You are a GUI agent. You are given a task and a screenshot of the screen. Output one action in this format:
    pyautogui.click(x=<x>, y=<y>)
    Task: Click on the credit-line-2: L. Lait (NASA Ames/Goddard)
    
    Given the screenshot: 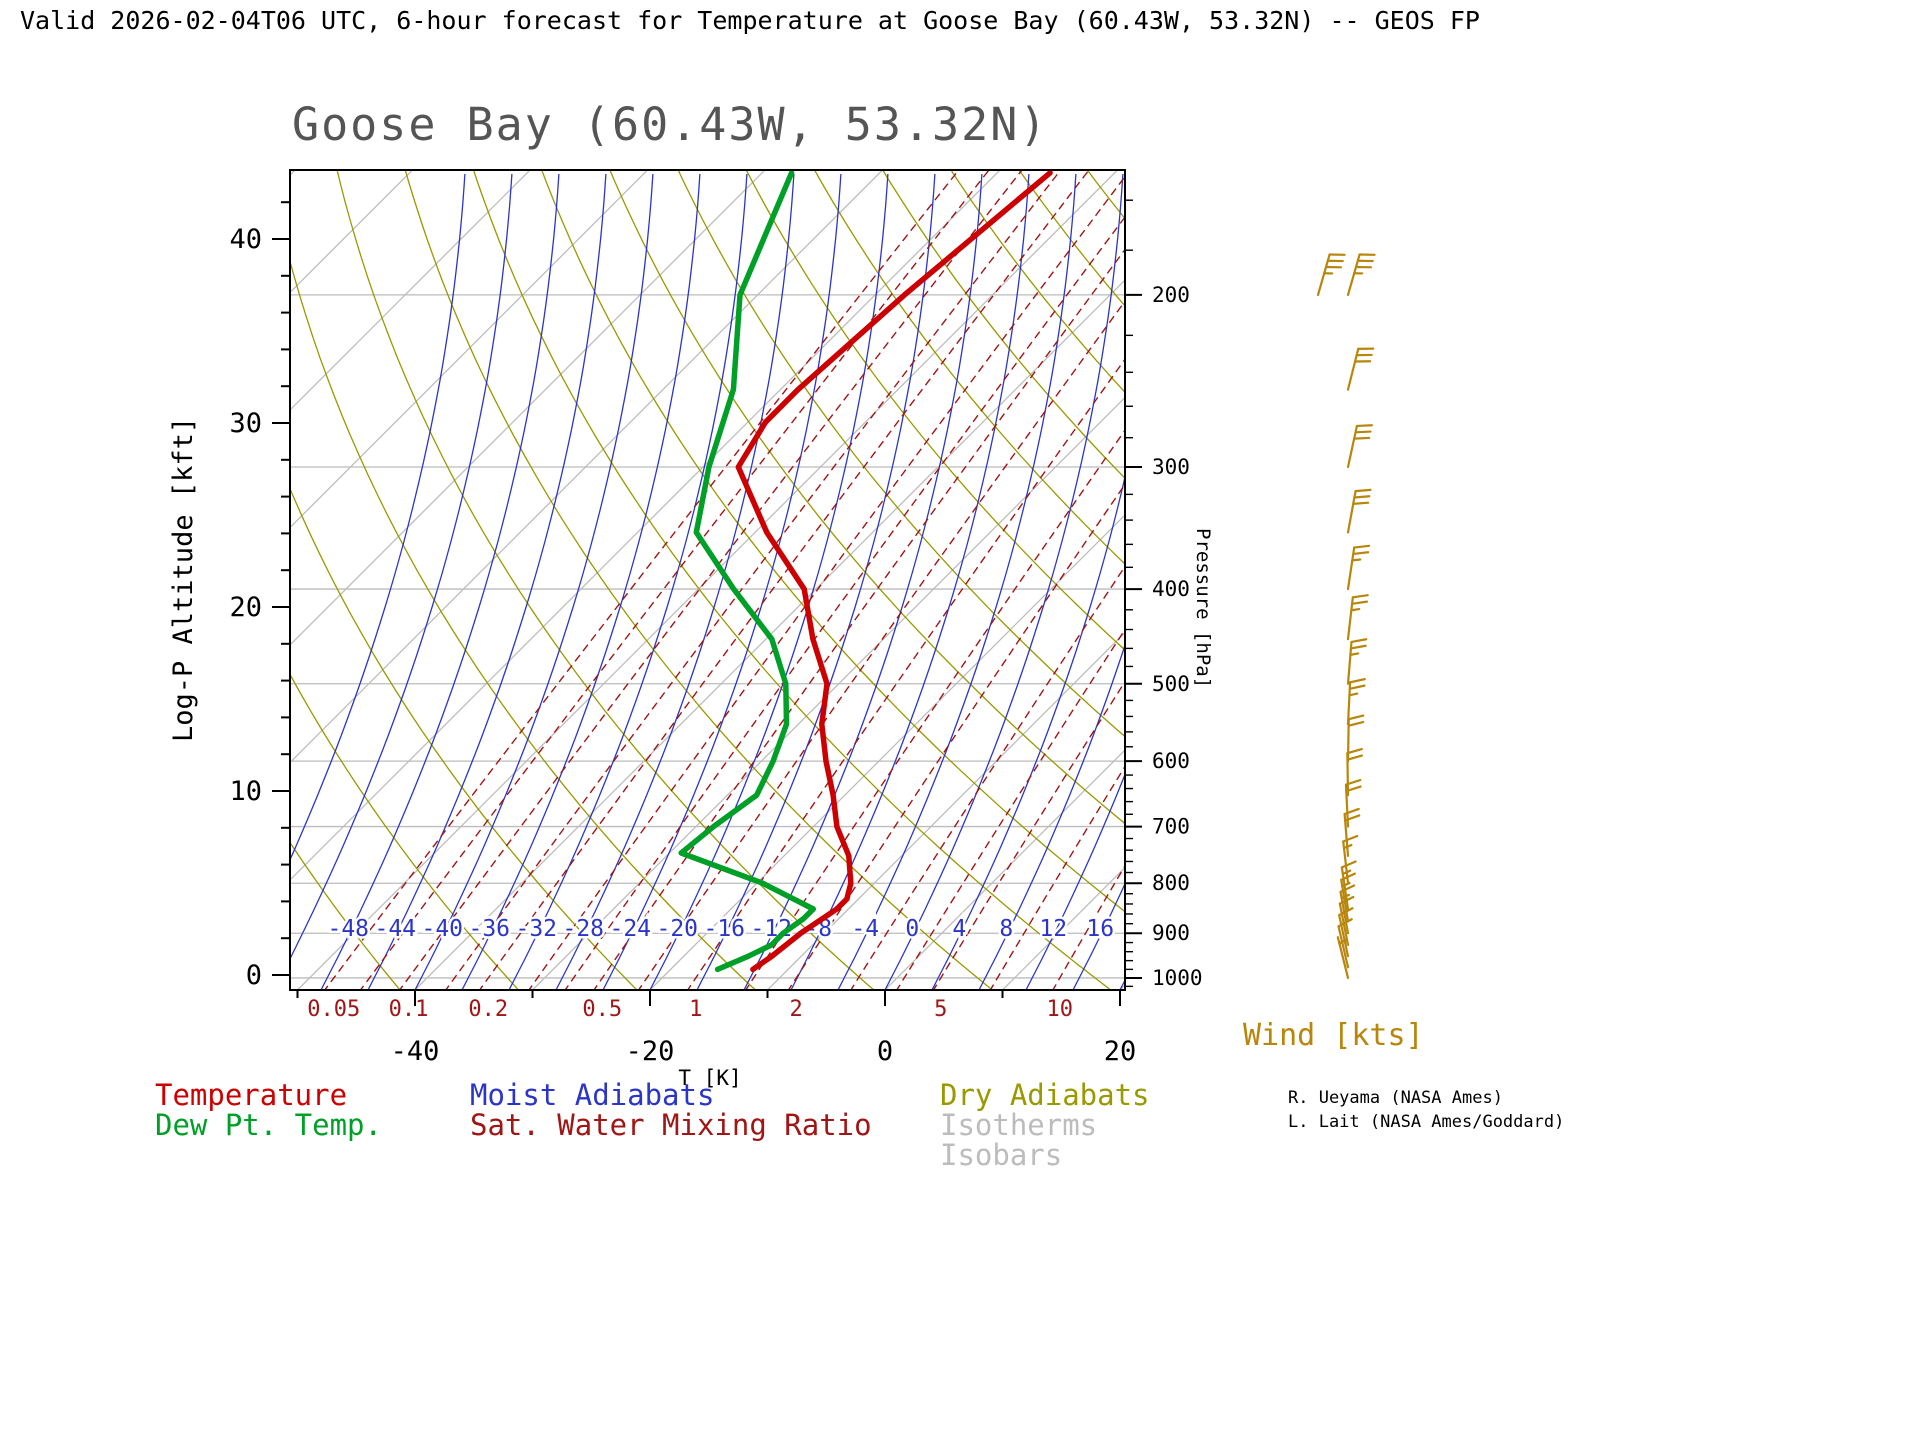 What is the action you would take?
    pyautogui.click(x=1426, y=1122)
    